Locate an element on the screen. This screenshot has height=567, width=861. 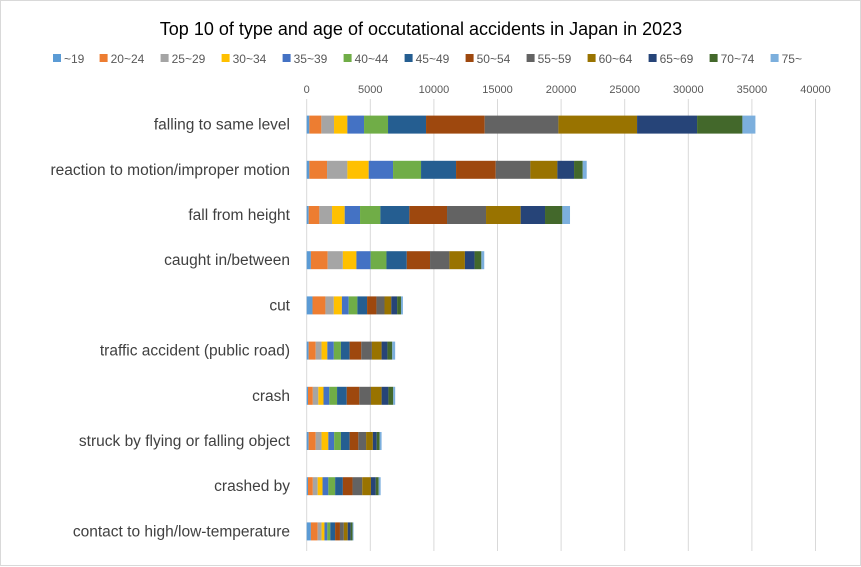
category-label: cut is located at coordinates (279, 305).